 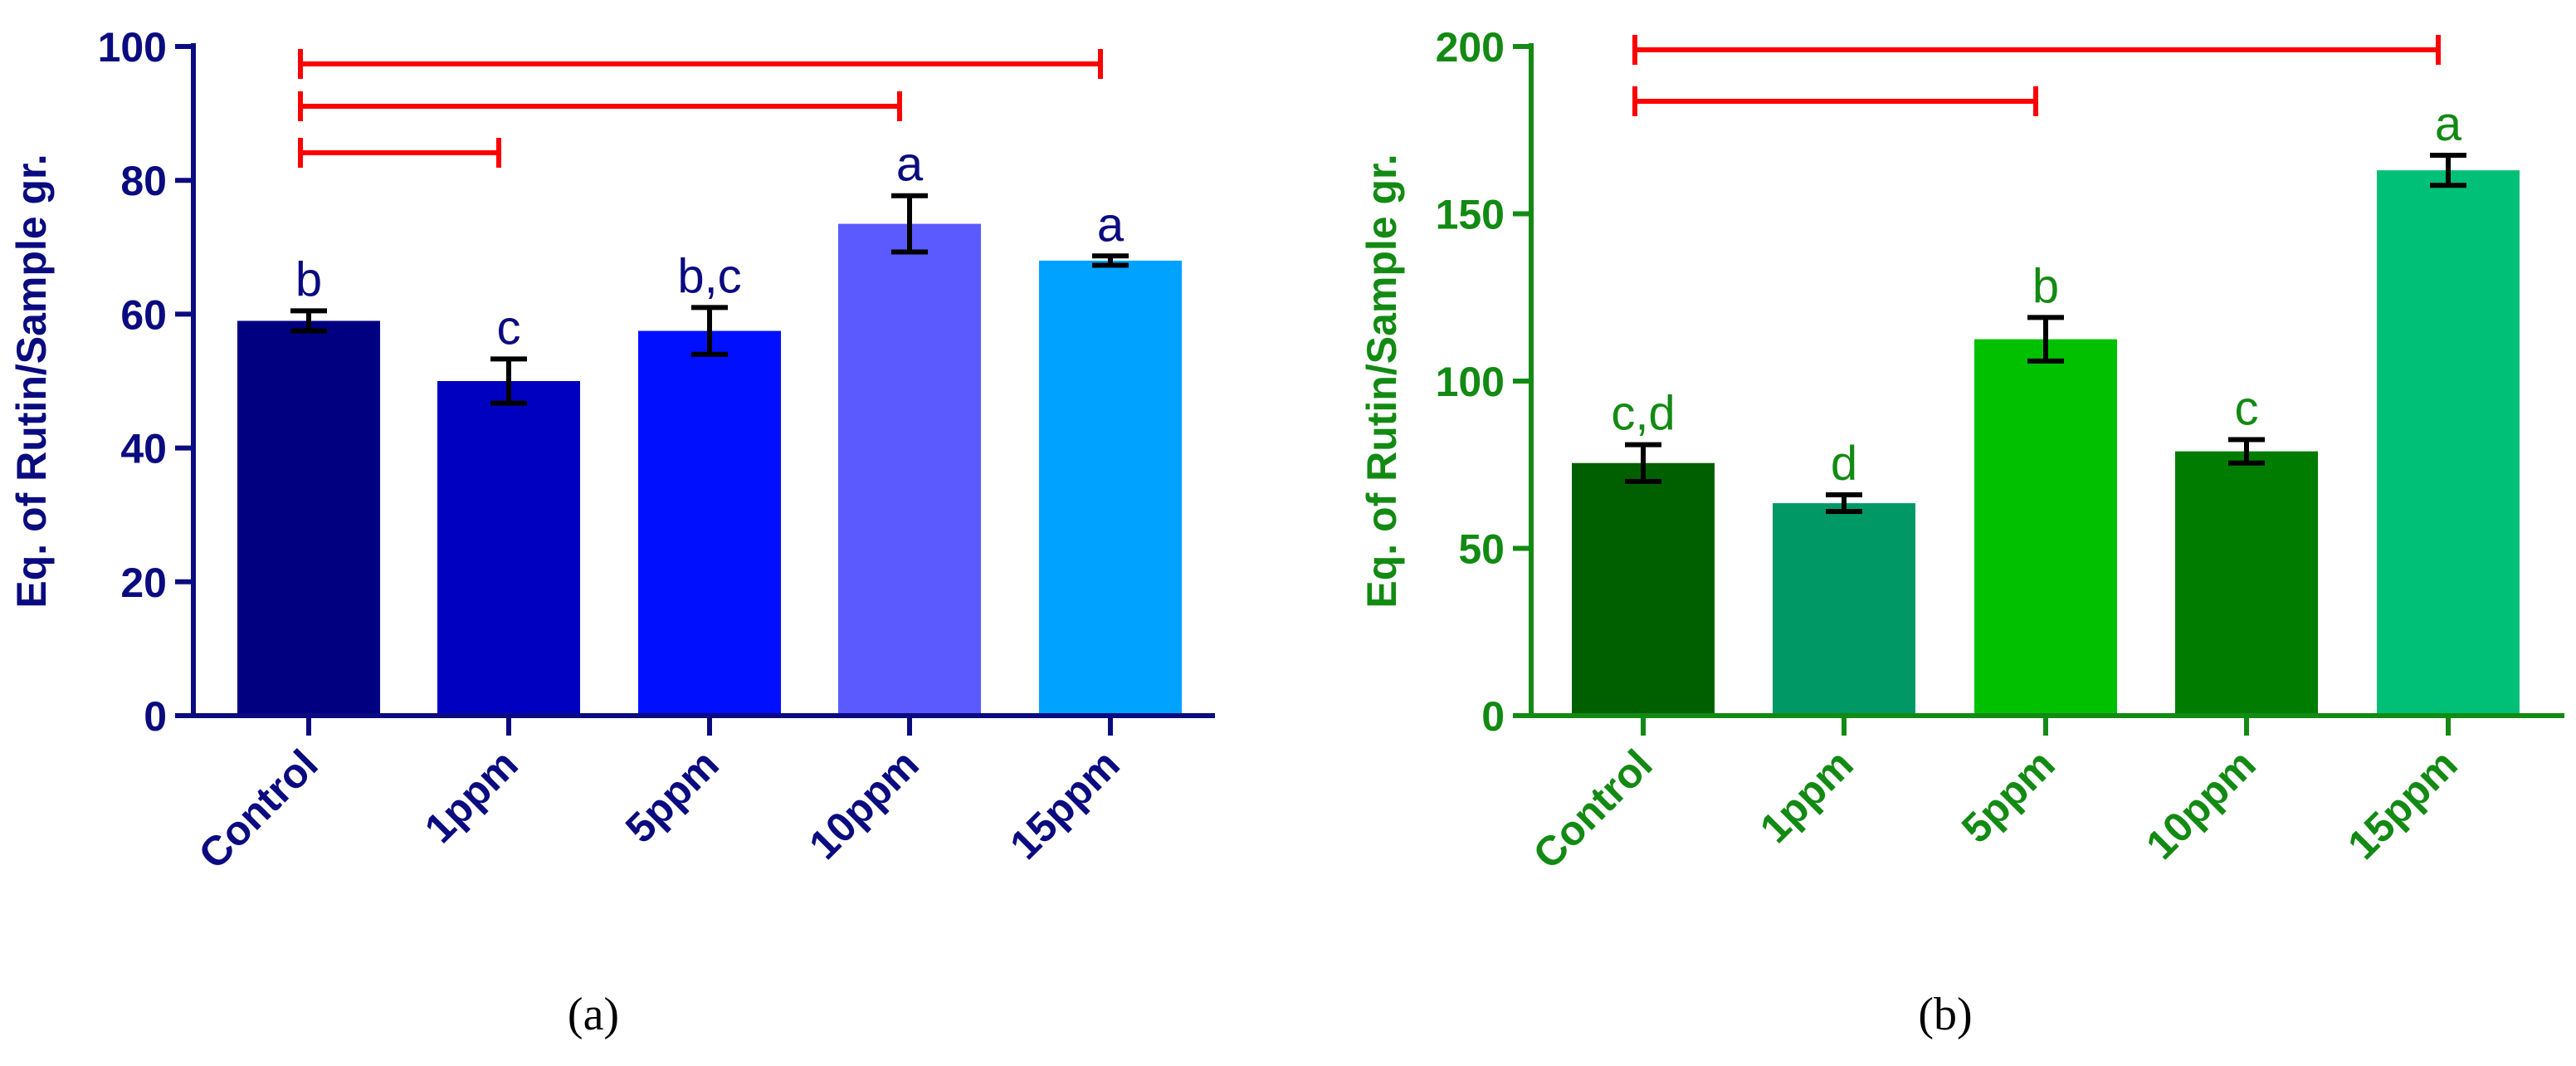 What do you see at coordinates (508, 381) in the screenshot?
I see `panel-a-error-bar-1ppm` at bounding box center [508, 381].